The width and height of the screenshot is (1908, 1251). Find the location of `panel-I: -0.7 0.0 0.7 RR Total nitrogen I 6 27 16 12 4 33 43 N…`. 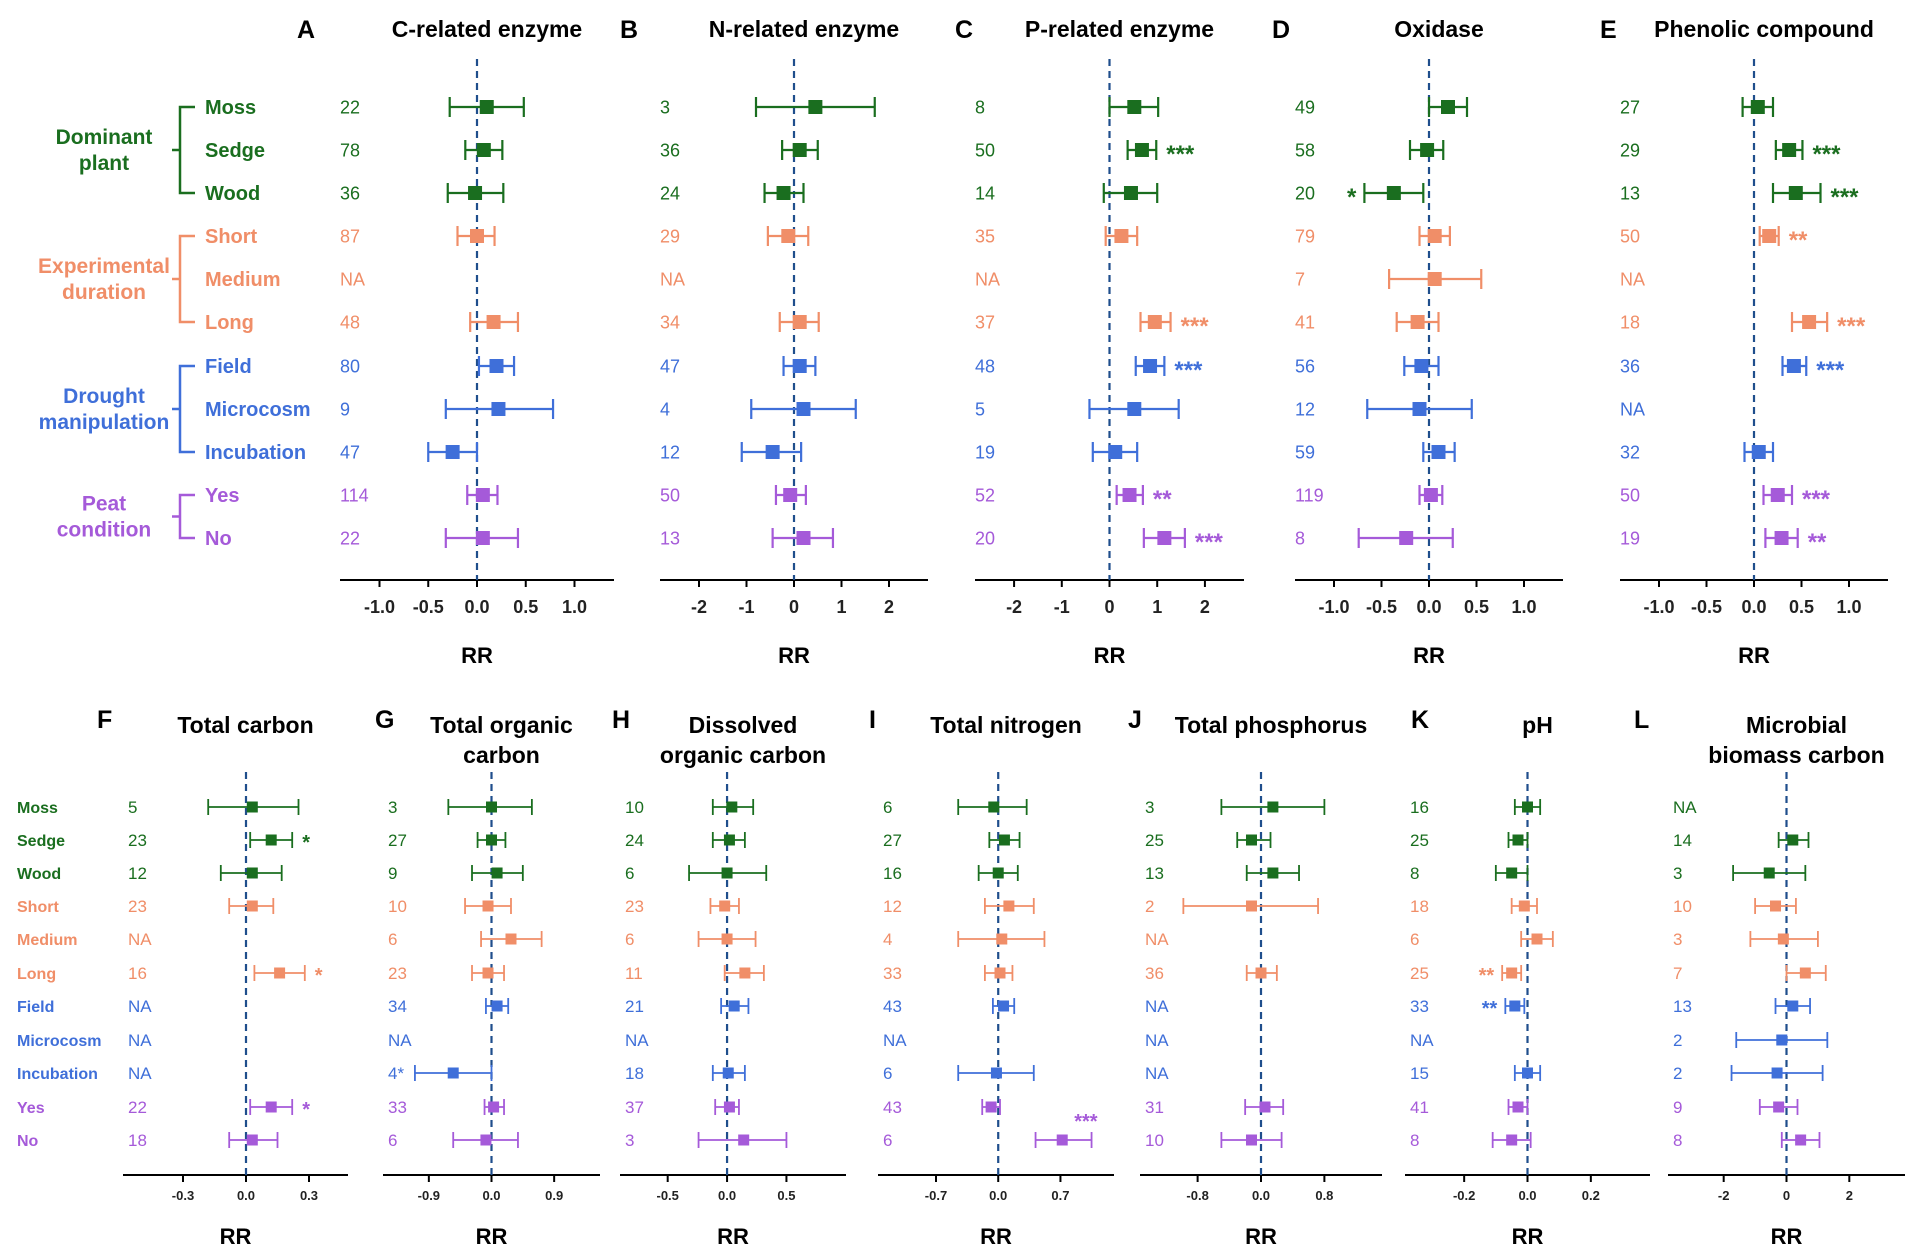

panel-I: -0.7 0.0 0.7 RR Total nitrogen I 6 27 16 12 4 33 43 N… is located at coordinates (991, 977).